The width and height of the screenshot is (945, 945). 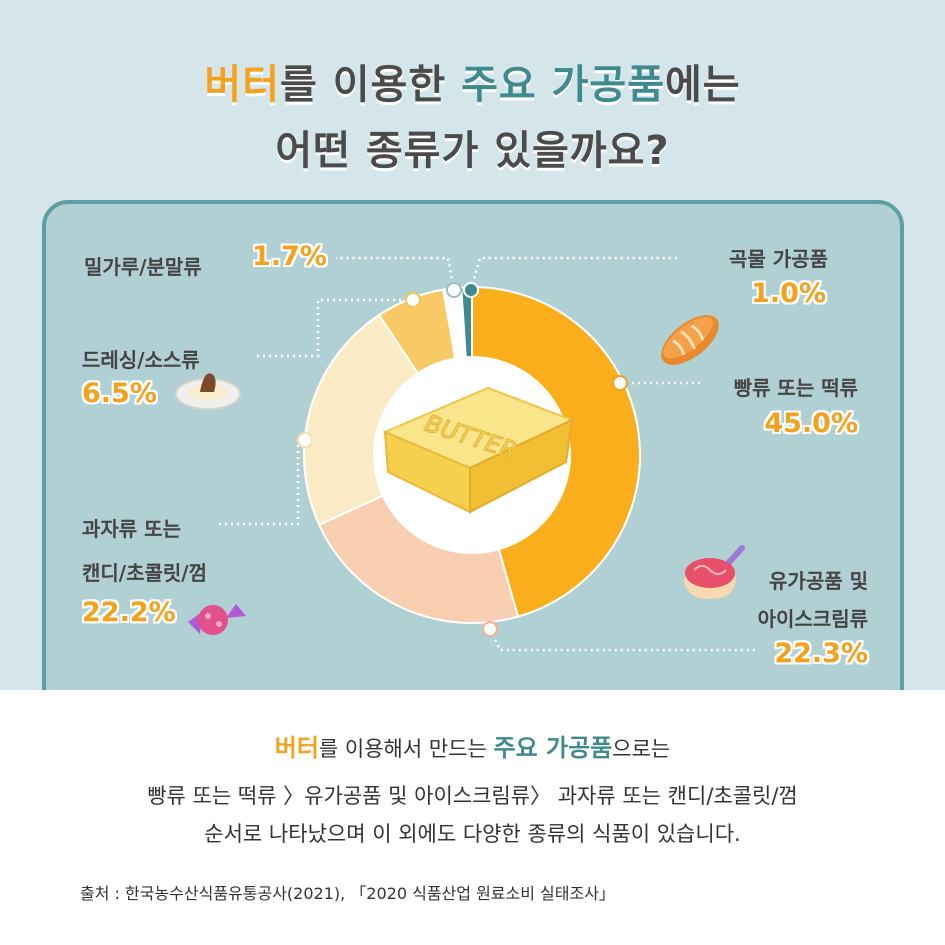 What do you see at coordinates (129, 612) in the screenshot?
I see `label-candy-value: 22.2%` at bounding box center [129, 612].